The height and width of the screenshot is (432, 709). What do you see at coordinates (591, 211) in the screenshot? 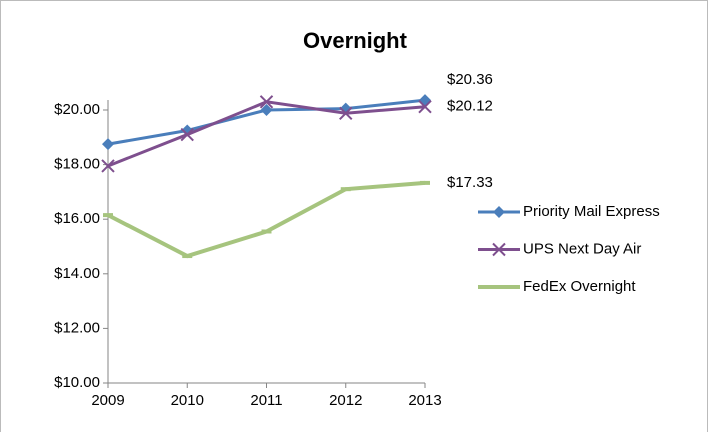
I see `legend-label: Priority Mail Express` at bounding box center [591, 211].